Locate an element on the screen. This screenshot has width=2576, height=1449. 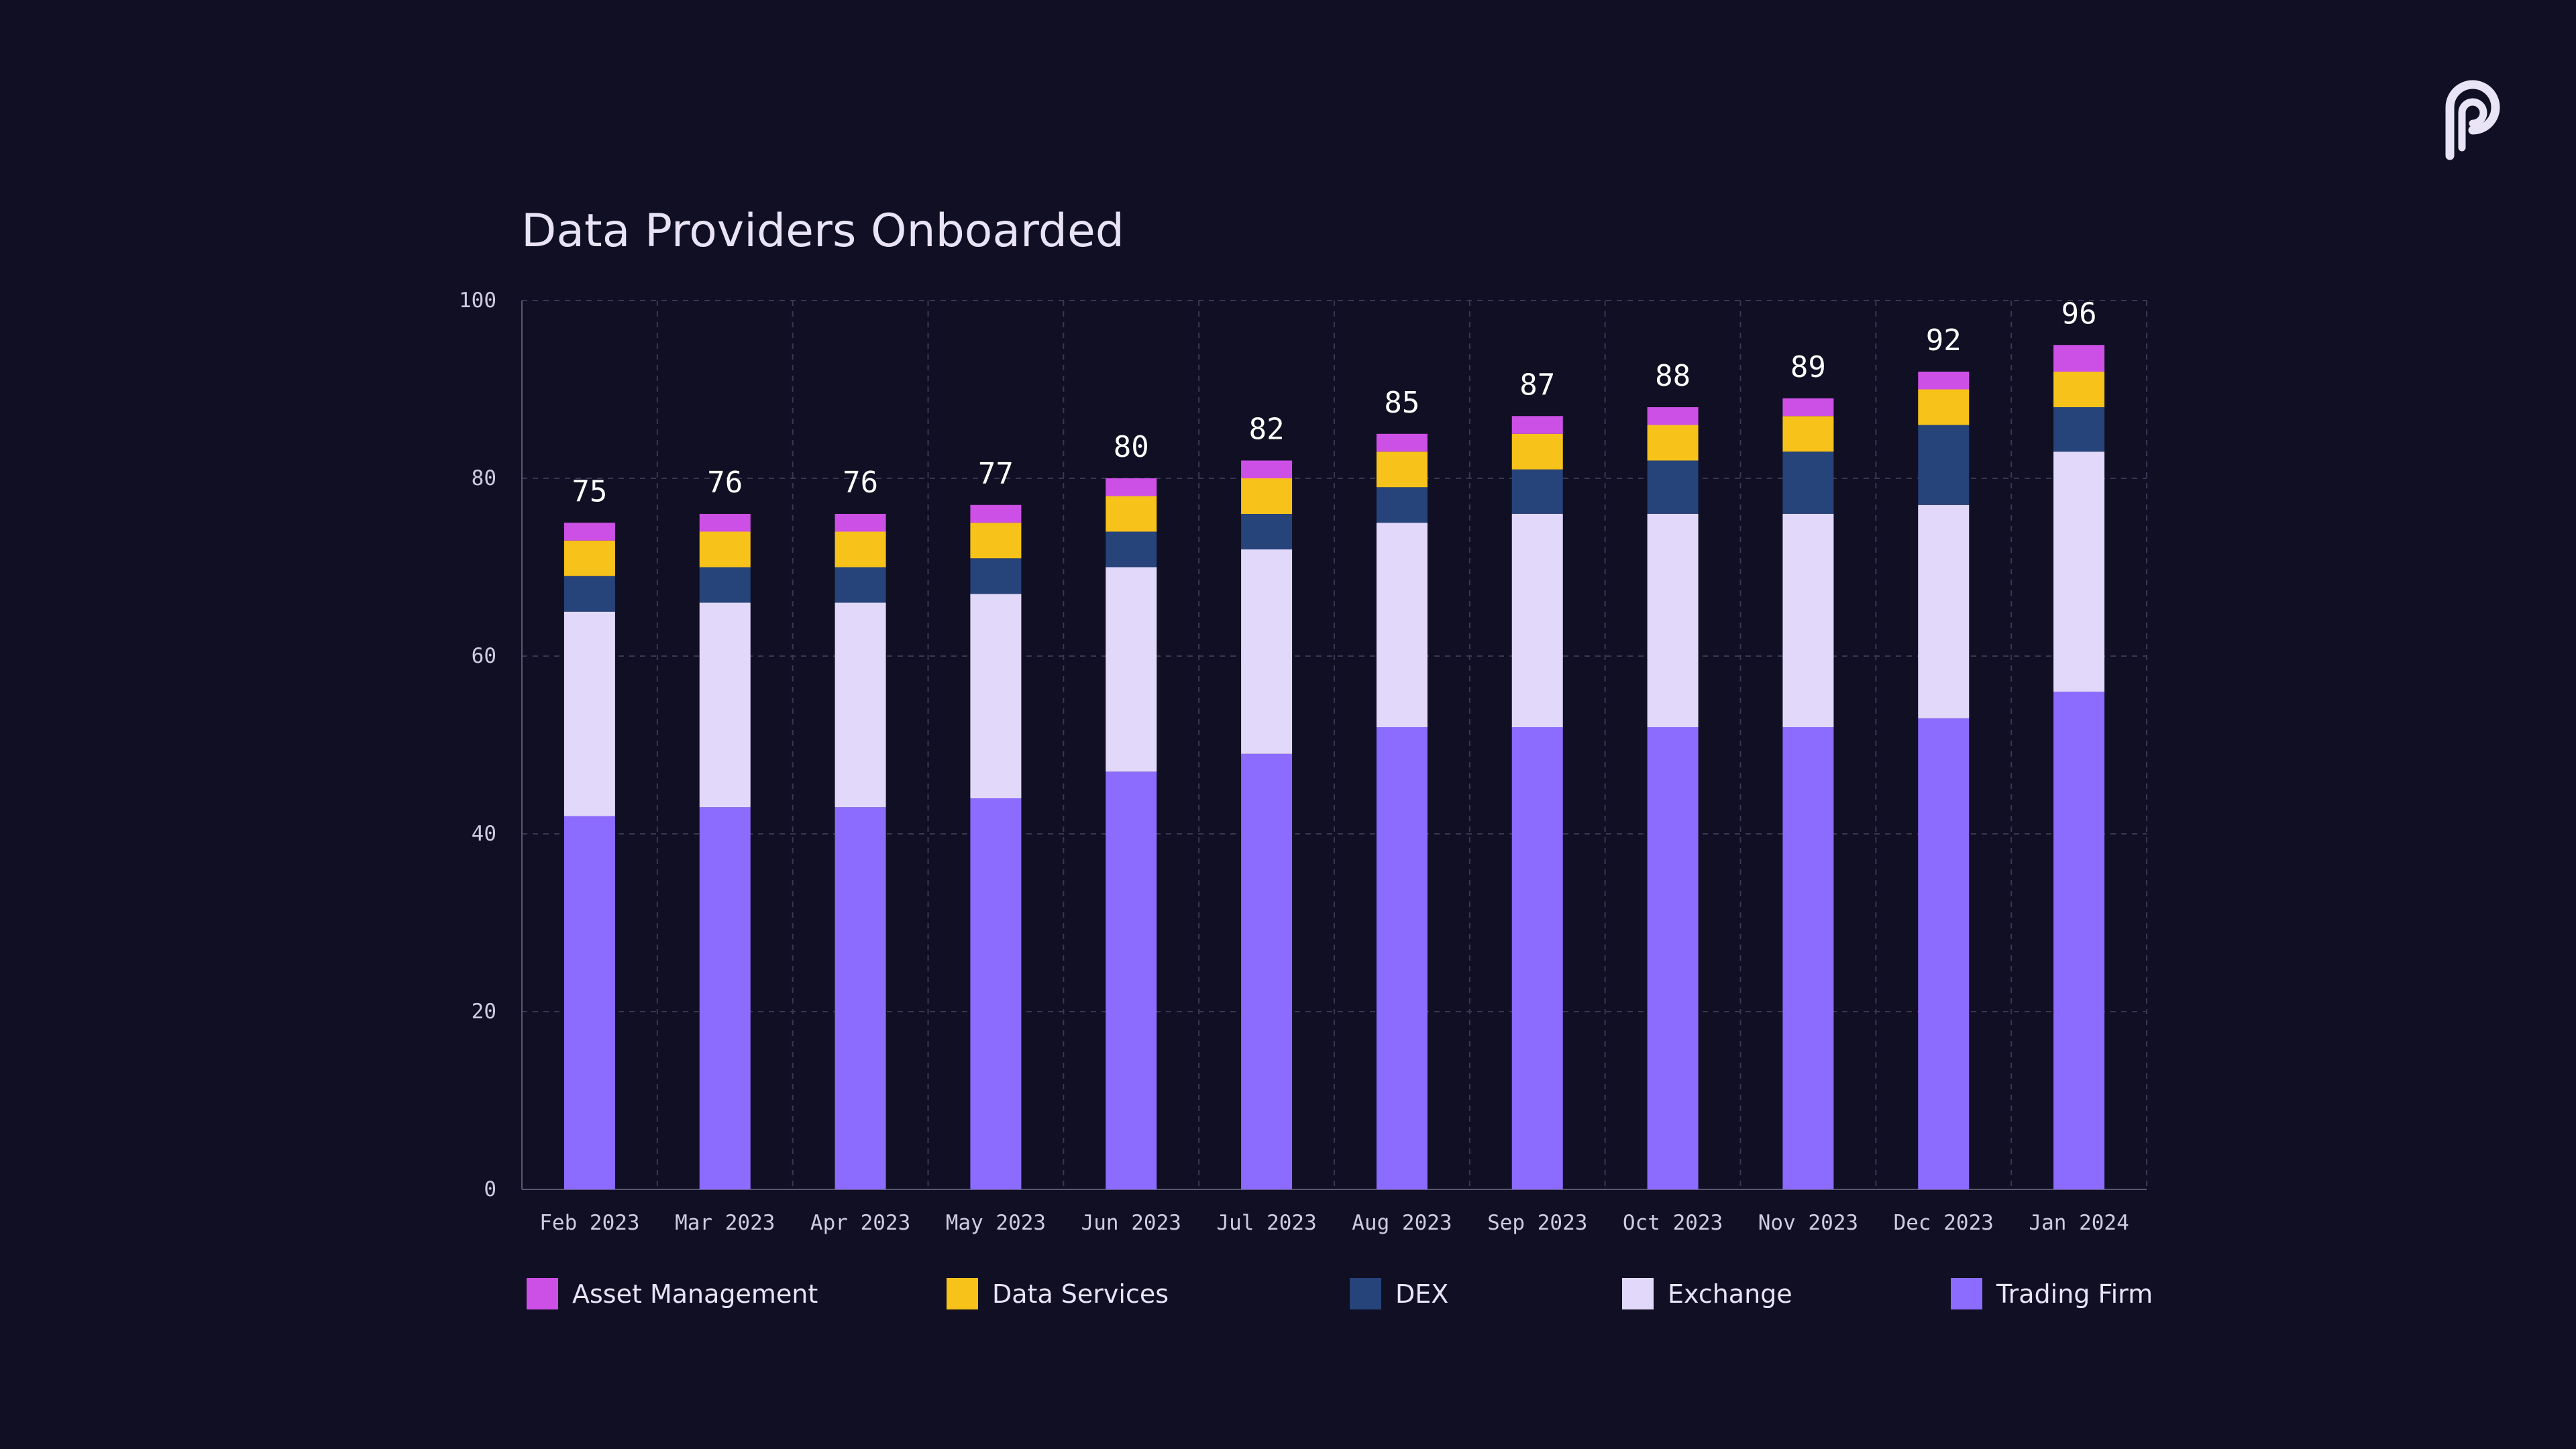
x-tick-label: Nov 2023 is located at coordinates (1808, 1223).